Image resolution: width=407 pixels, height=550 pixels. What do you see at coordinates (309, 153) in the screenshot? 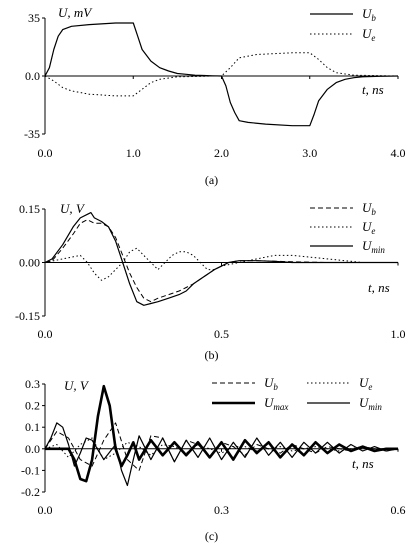
I see `x-tick-label: 3.0` at bounding box center [309, 153].